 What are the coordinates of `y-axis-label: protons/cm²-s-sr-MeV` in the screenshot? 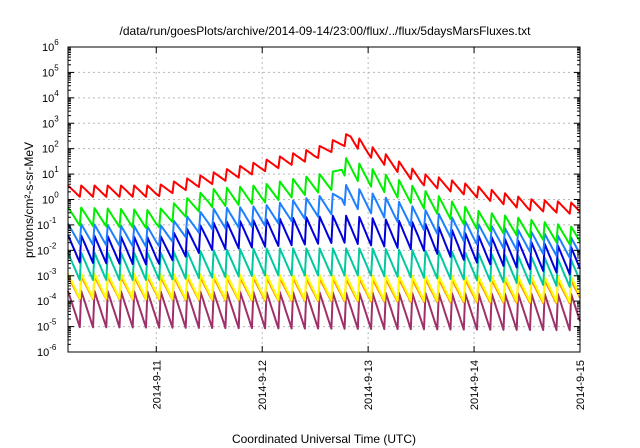 It's located at (29, 200).